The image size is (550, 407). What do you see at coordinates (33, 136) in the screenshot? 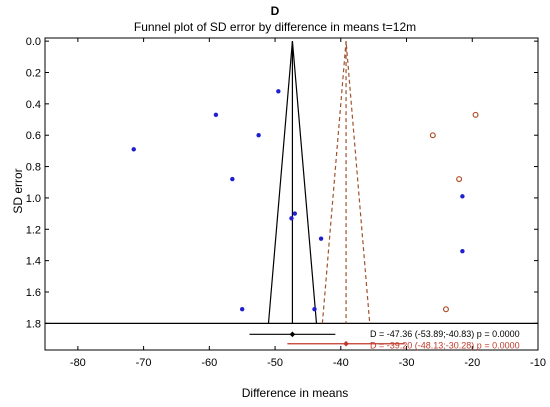
I see `y-tick-label: 0.6` at bounding box center [33, 136].